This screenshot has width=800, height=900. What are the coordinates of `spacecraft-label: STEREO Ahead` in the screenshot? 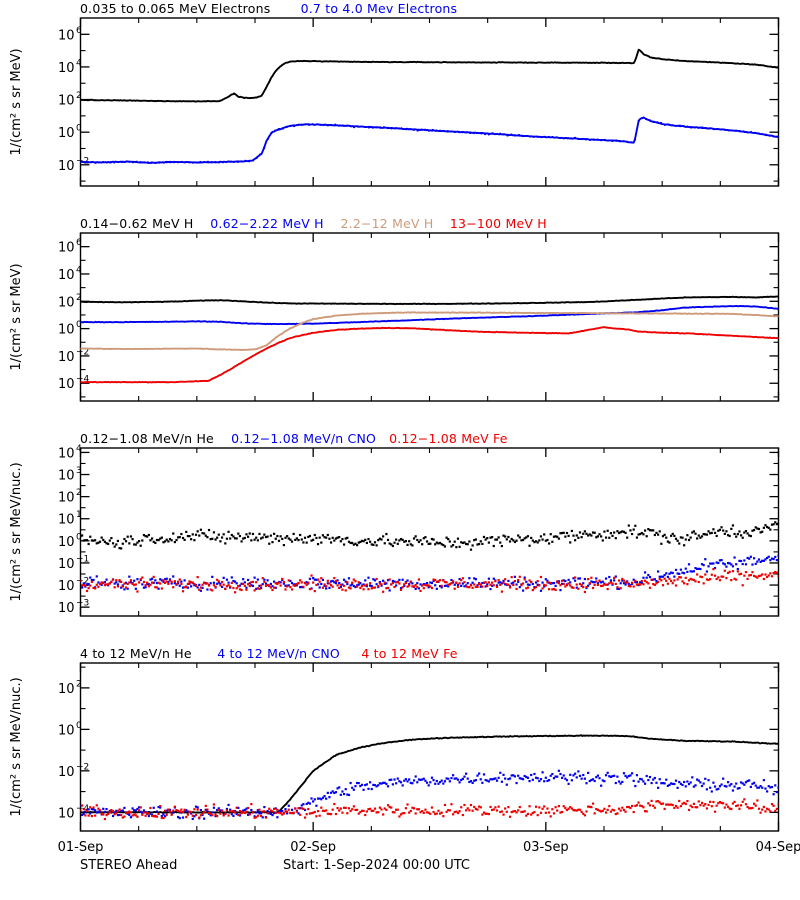 It's located at (128, 865).